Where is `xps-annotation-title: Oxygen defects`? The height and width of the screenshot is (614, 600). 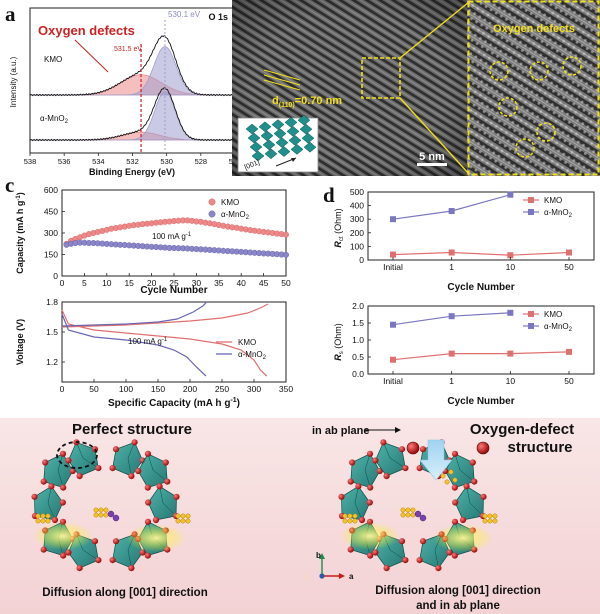 xps-annotation-title: Oxygen defects is located at coordinates (86, 30).